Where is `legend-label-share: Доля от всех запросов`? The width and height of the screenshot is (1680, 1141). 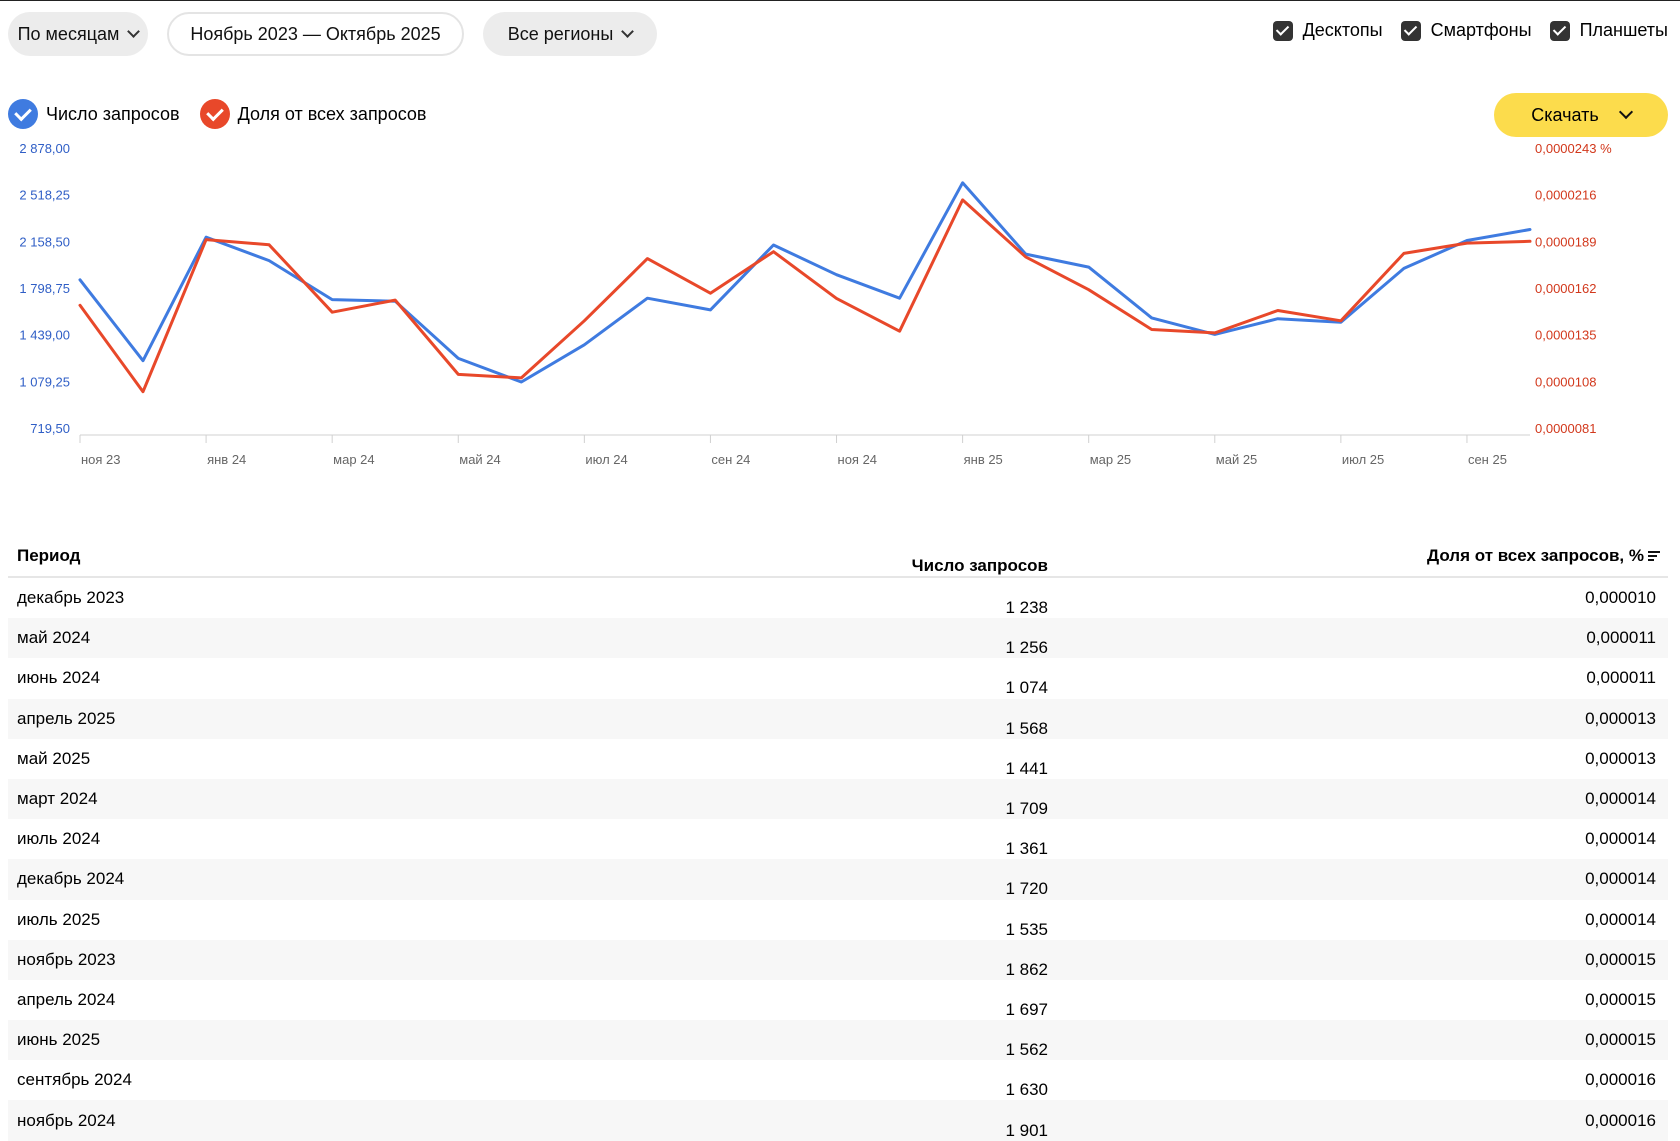 legend-label-share: Доля от всех запросов is located at coordinates (332, 113).